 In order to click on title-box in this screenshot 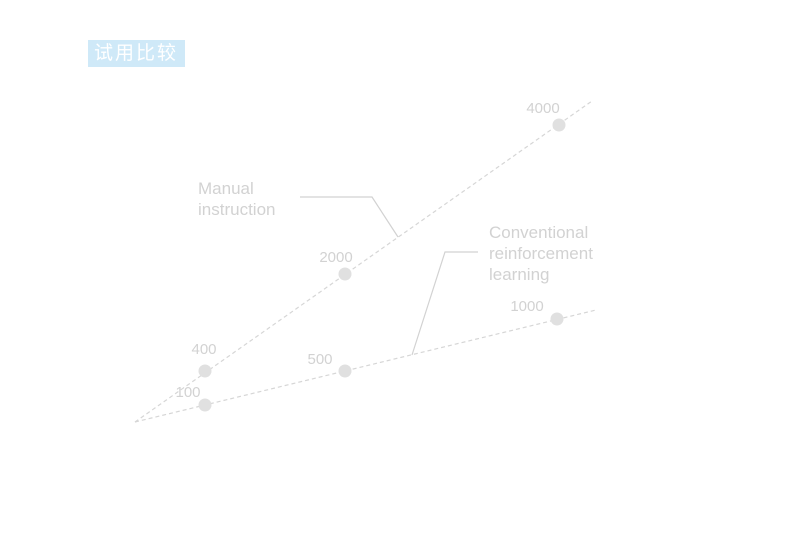, I will do `click(136, 53)`.